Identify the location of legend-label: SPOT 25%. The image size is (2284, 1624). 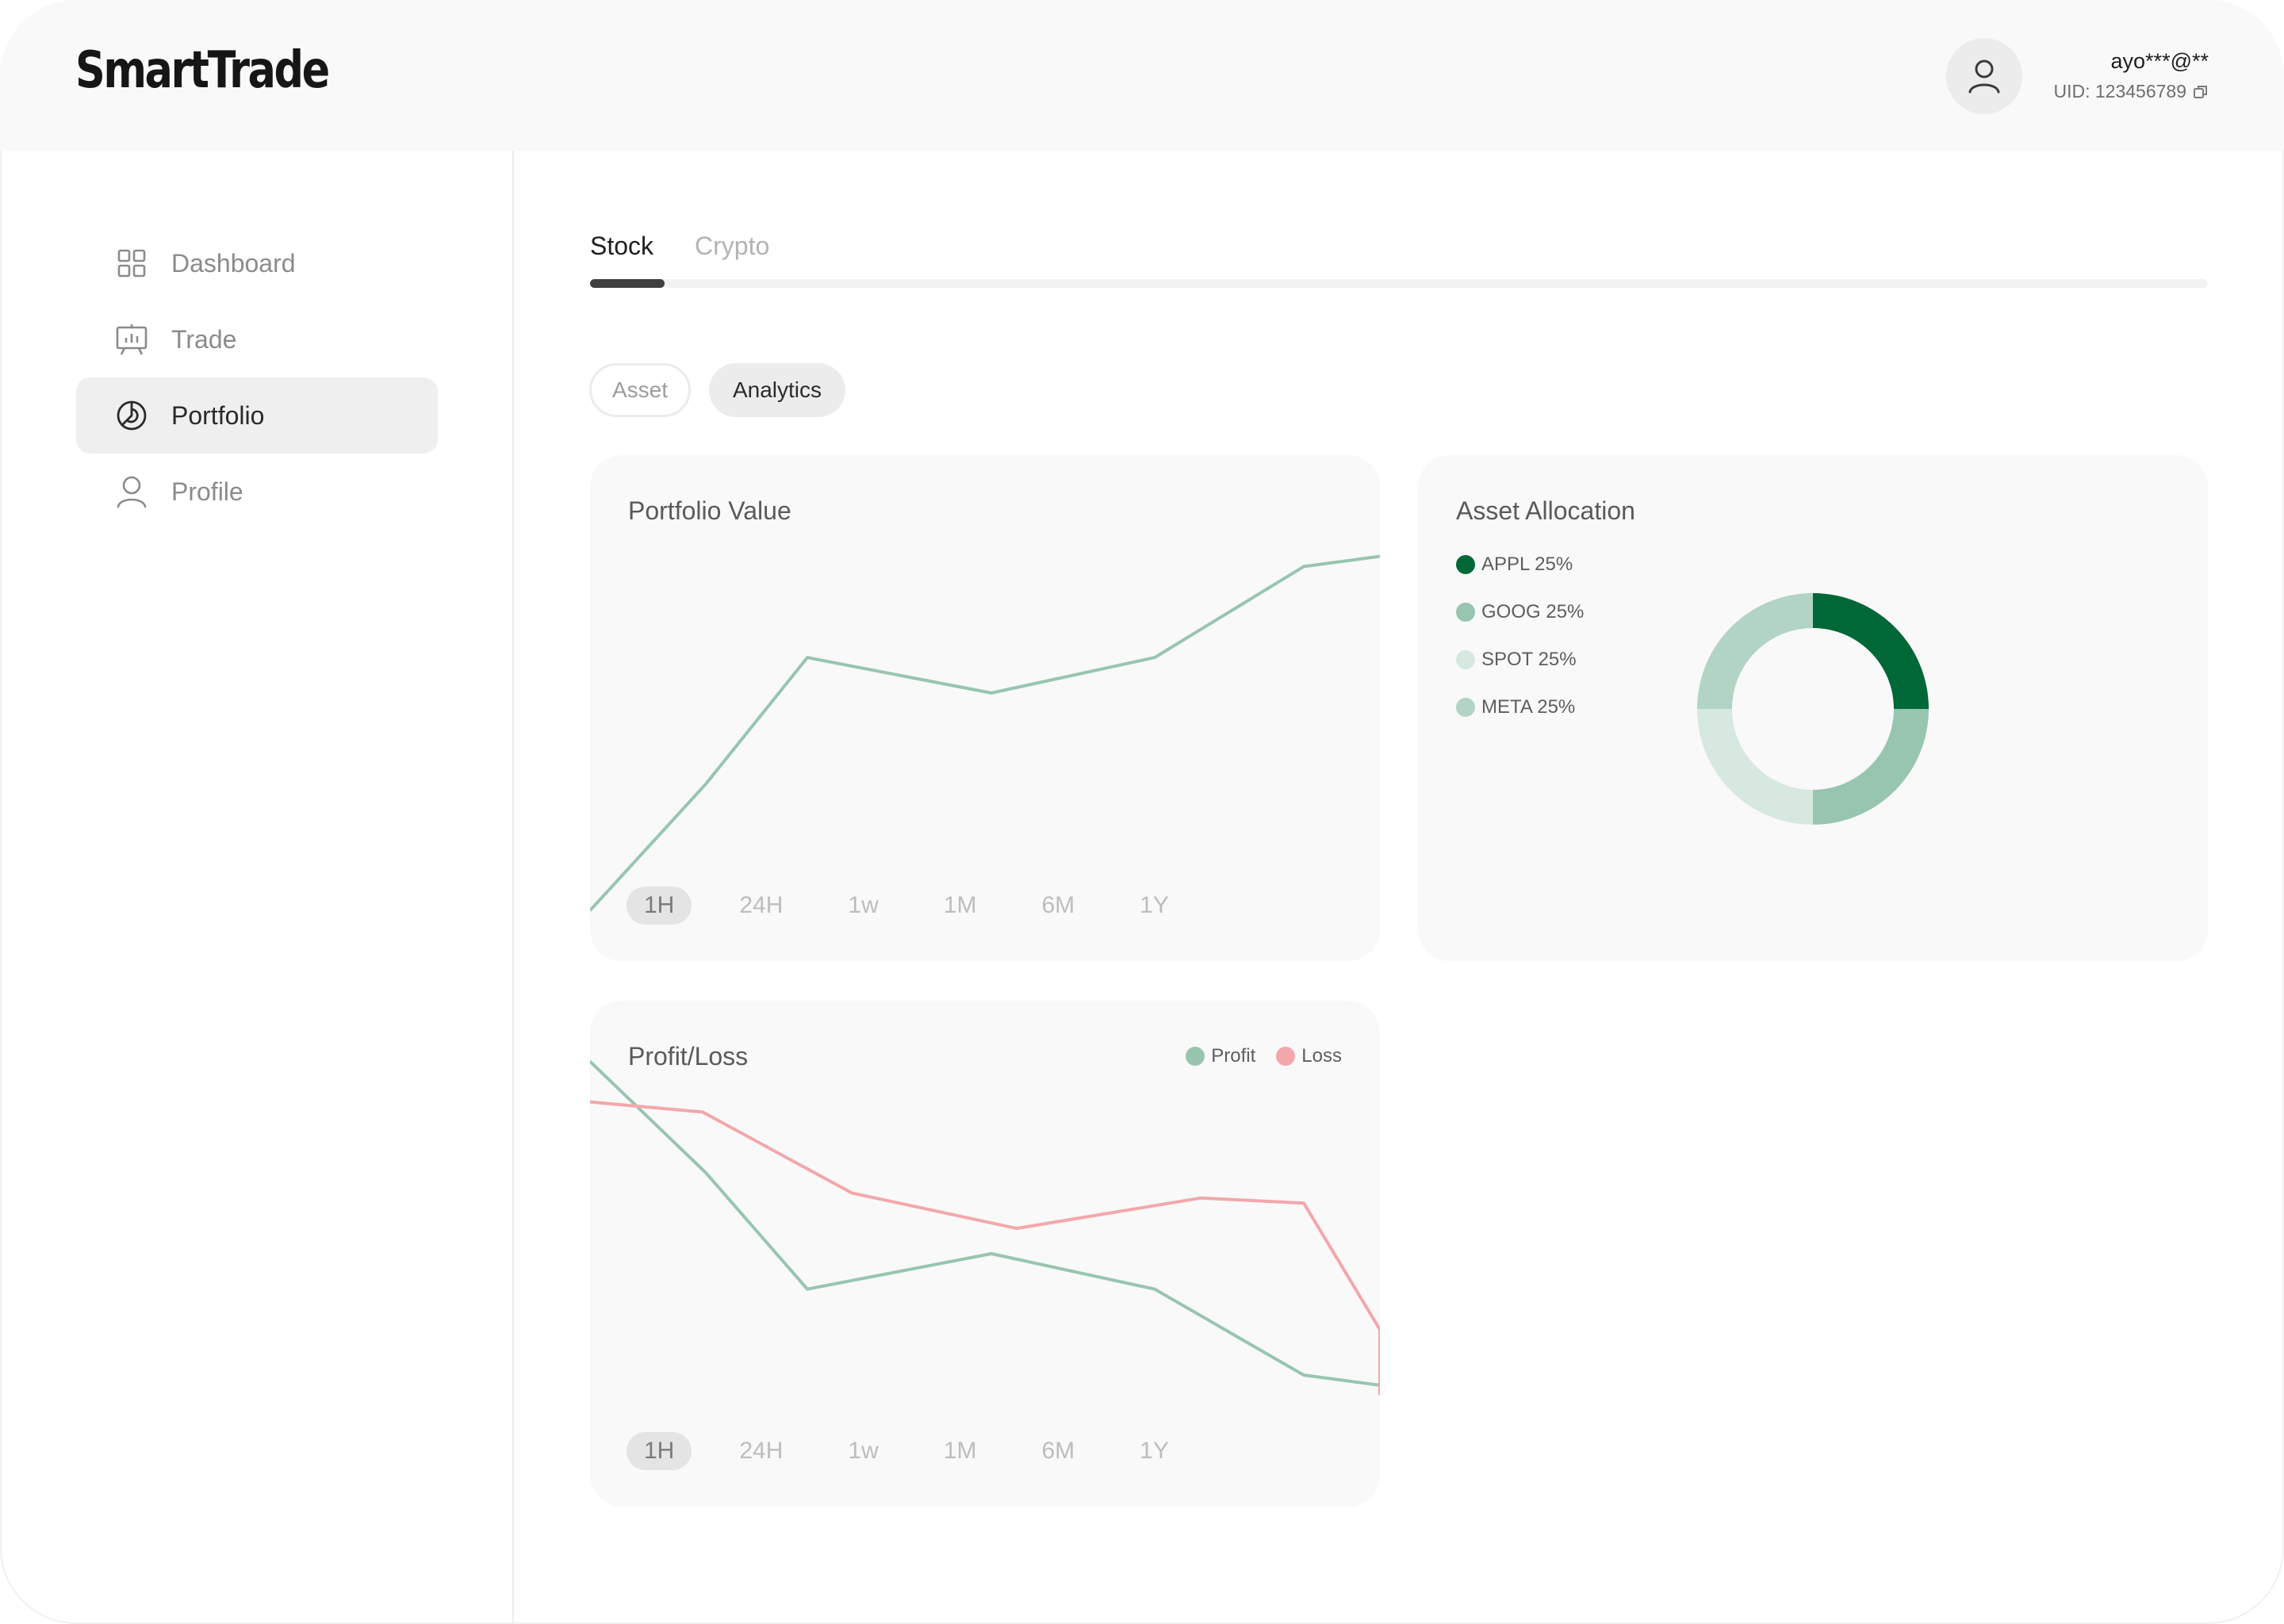
(1529, 659).